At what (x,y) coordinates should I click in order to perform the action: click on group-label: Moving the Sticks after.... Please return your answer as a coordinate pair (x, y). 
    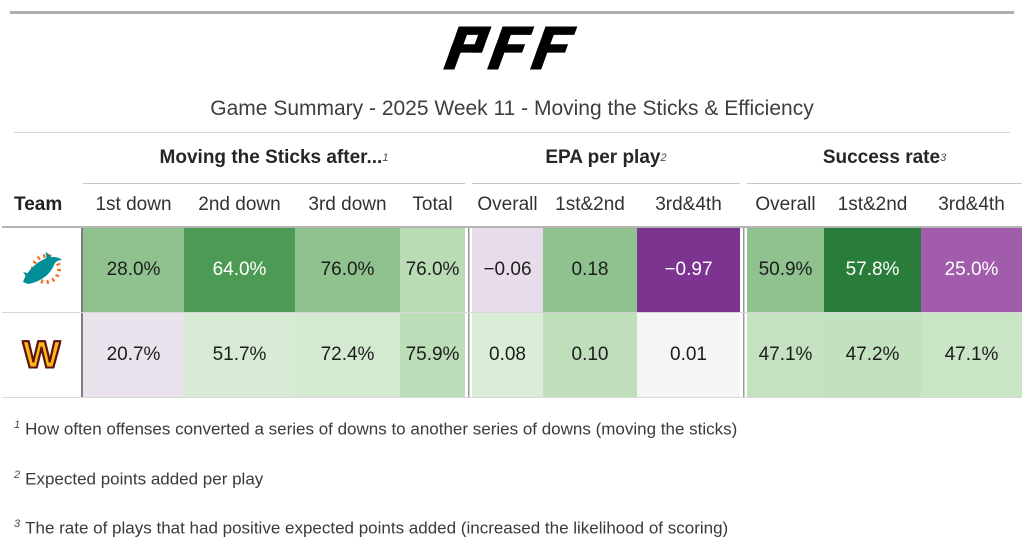
    Looking at the image, I should click on (271, 157).